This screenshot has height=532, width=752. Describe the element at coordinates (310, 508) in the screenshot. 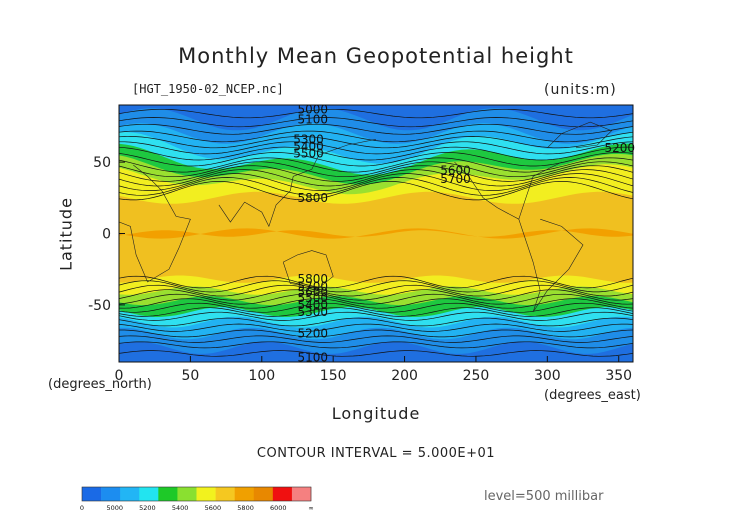

I see `colorbar-tick-label: ∞` at that location.